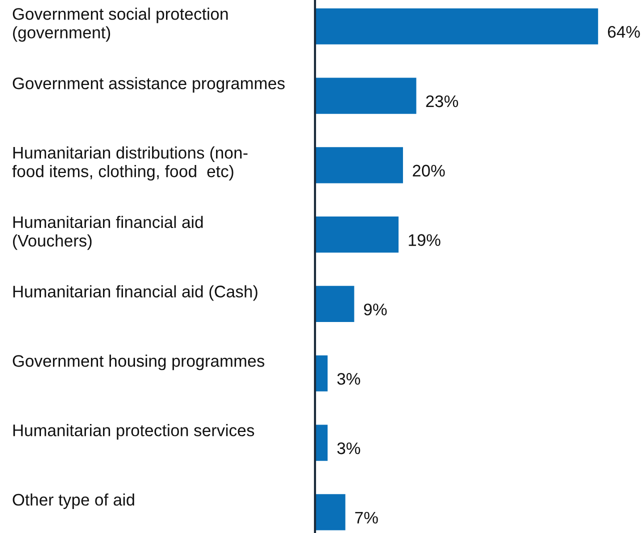 This screenshot has height=533, width=642. What do you see at coordinates (108, 233) in the screenshot?
I see `y-tick-label: Humanitarian financial aid (Vouchers)` at bounding box center [108, 233].